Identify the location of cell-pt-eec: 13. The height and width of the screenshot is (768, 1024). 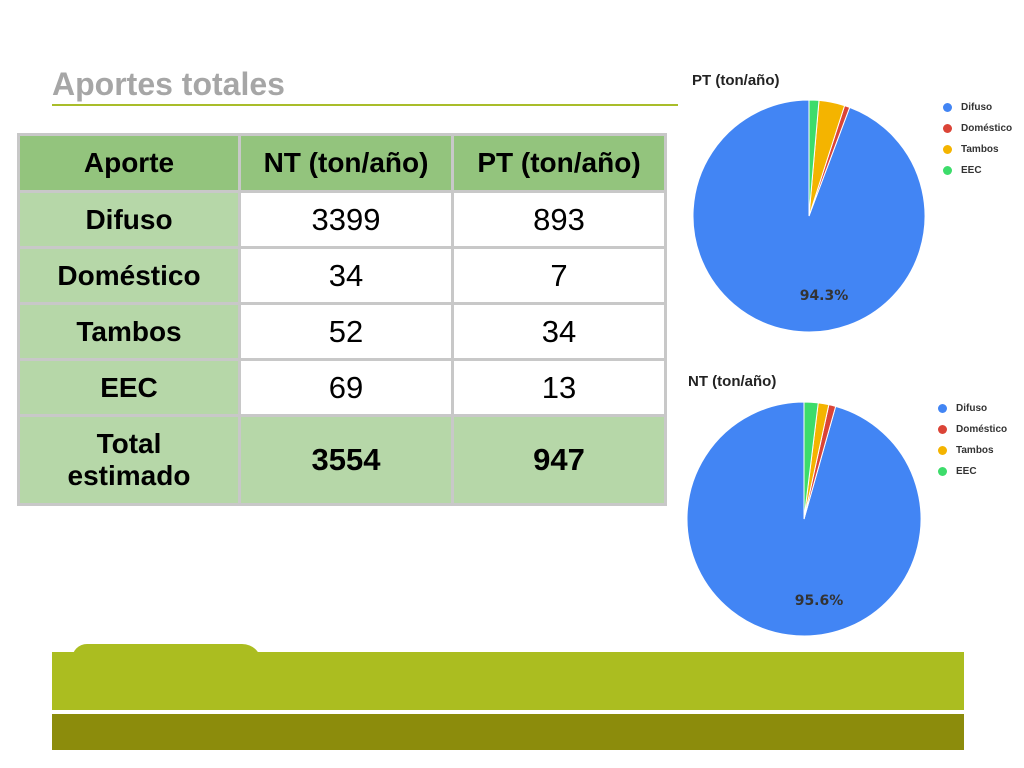
(559, 387).